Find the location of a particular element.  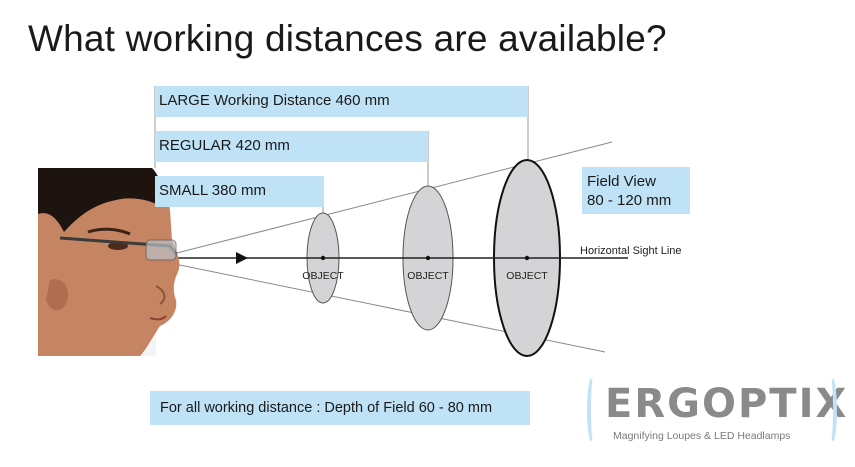

logo-tagline: Magnifying Loupes & LED Headlamps is located at coordinates (702, 436).